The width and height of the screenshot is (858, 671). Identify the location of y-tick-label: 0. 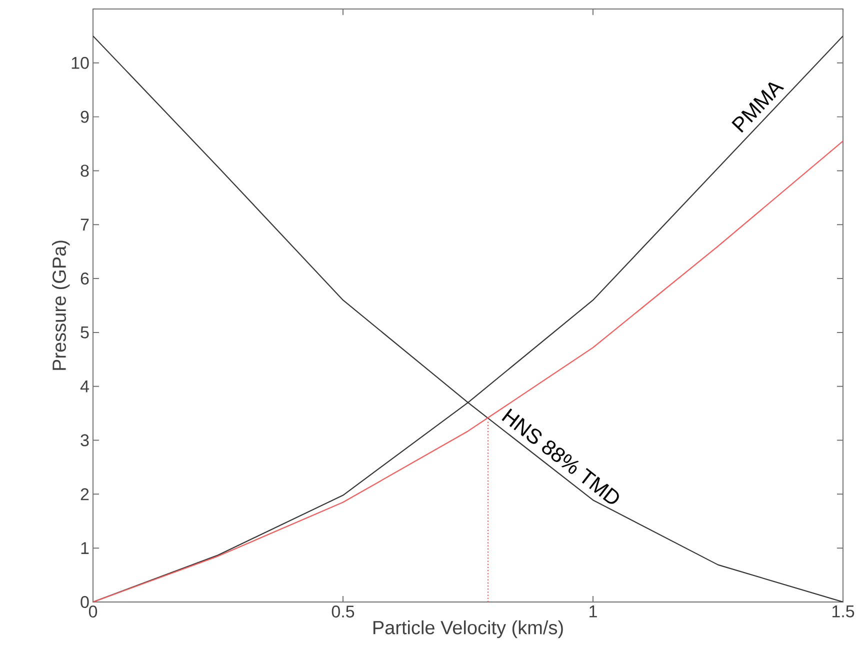
(84, 602).